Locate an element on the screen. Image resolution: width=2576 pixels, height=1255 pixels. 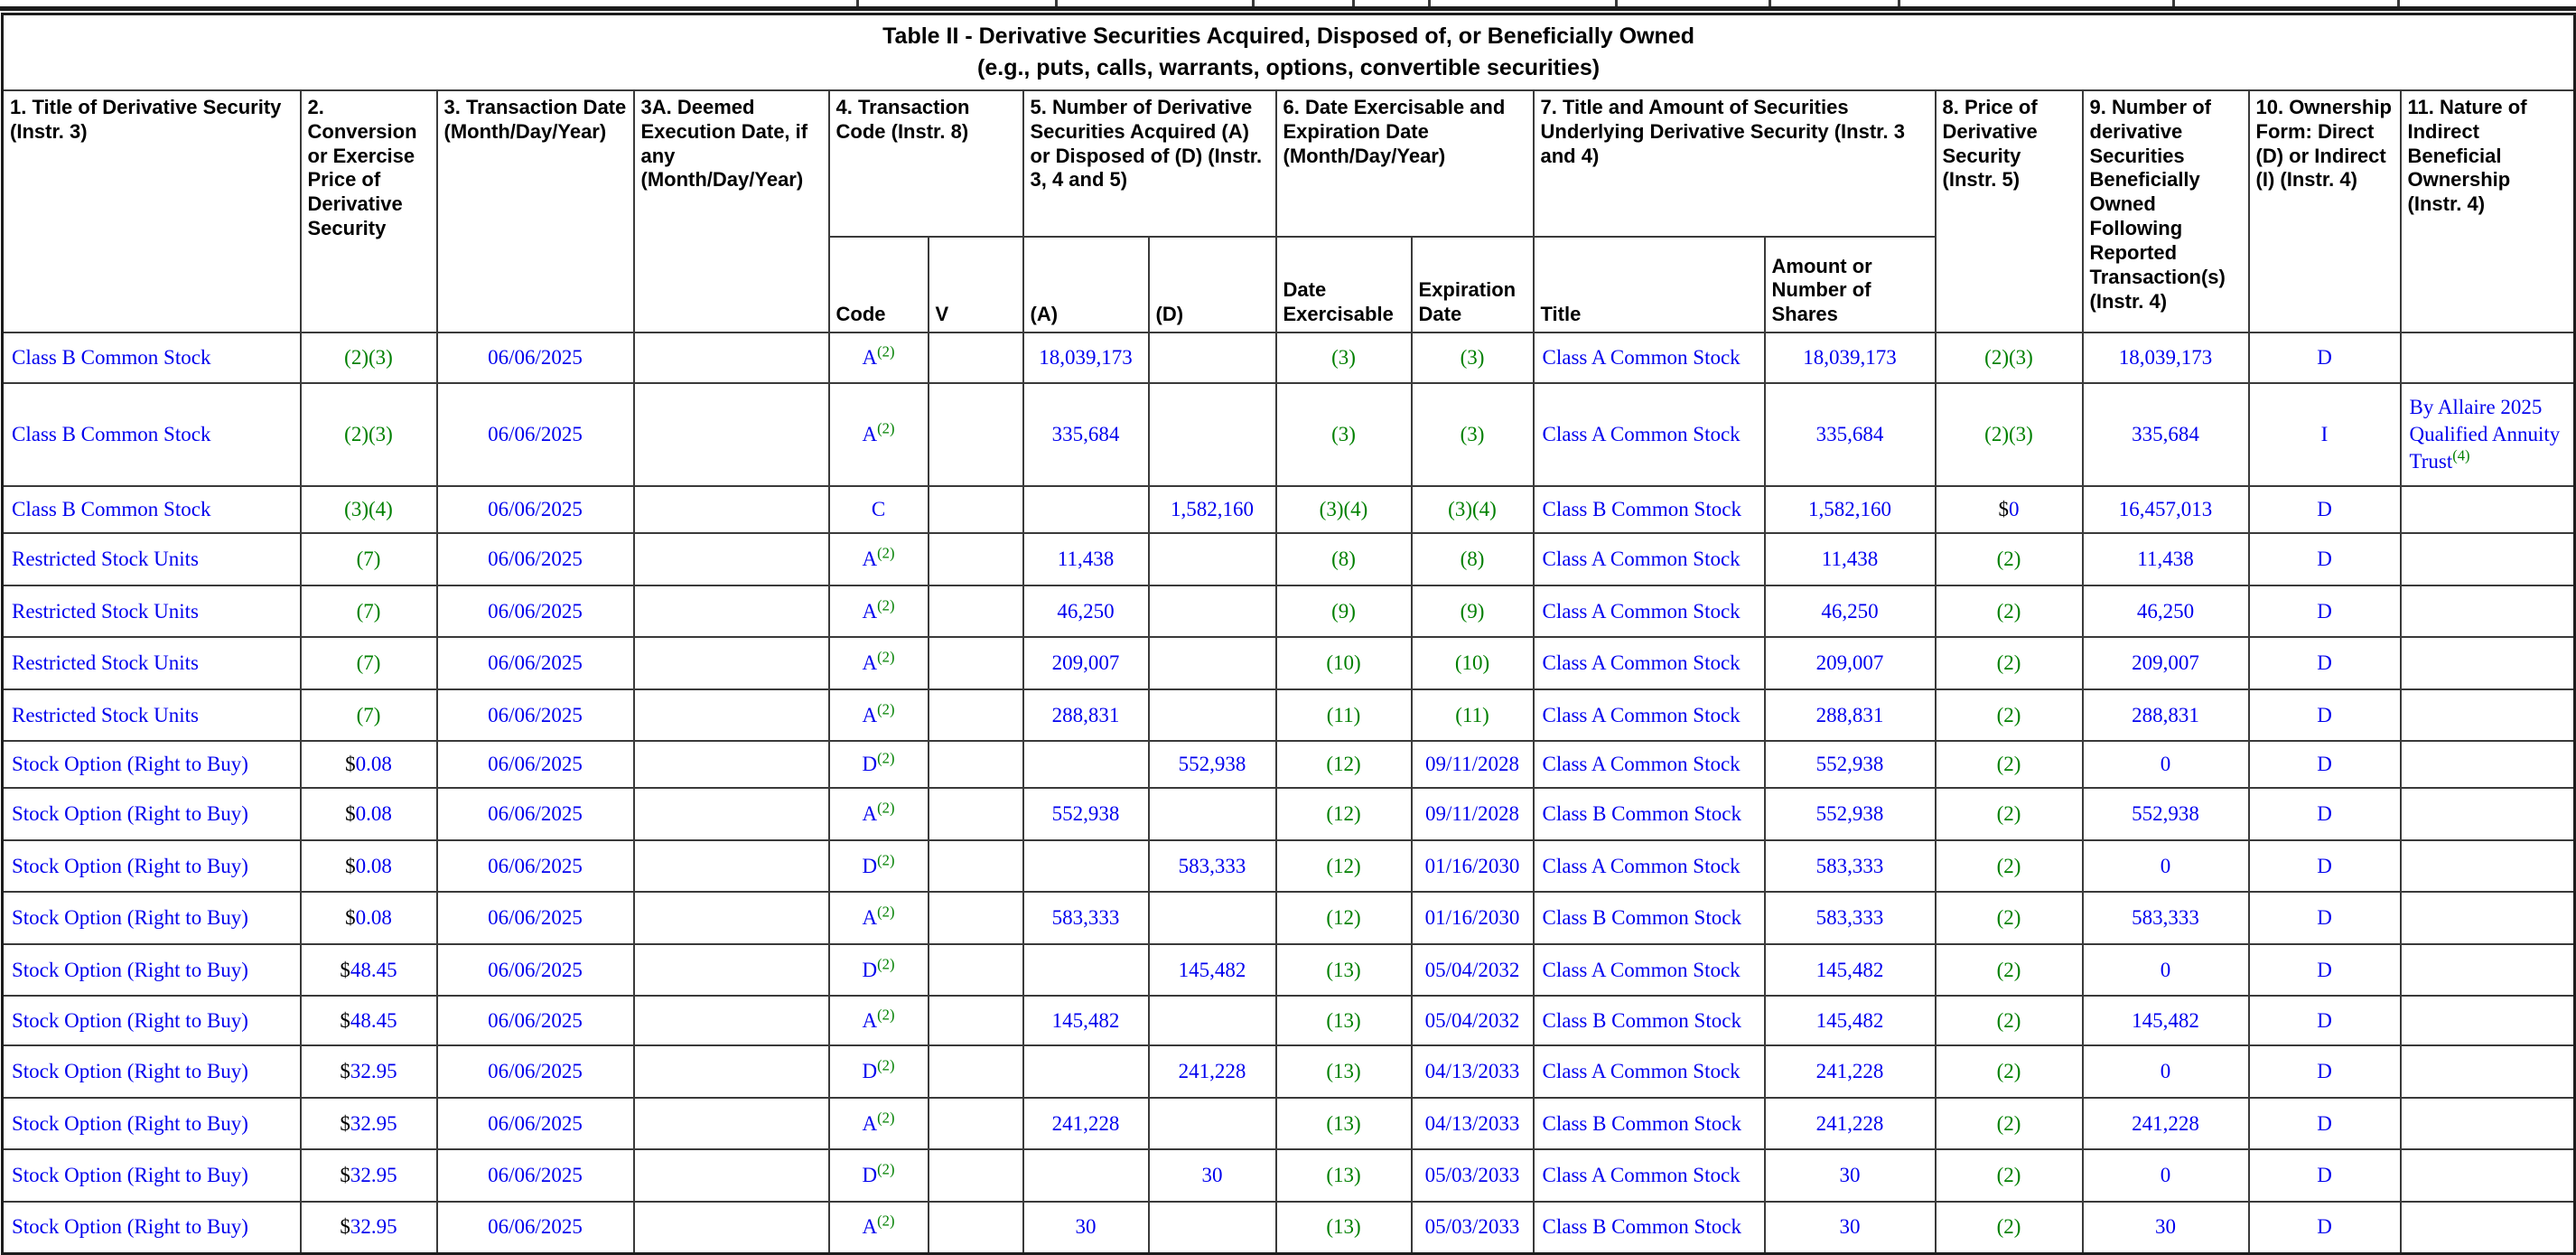
cell-underlying-title: Class B Common Stock is located at coordinates (1649, 509).